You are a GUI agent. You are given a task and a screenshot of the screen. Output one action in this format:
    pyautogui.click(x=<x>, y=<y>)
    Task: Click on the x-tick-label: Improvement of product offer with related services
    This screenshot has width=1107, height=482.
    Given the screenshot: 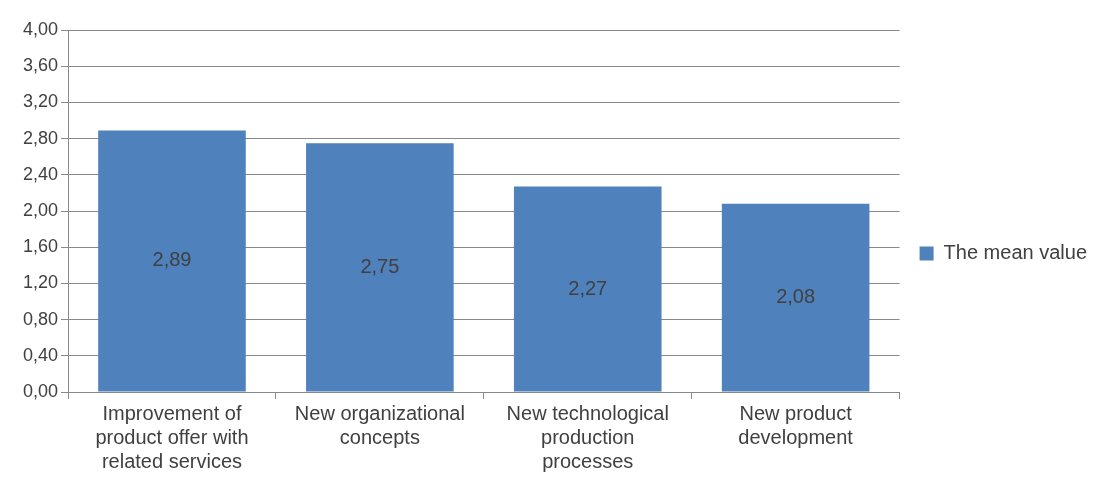 What is the action you would take?
    pyautogui.click(x=172, y=436)
    